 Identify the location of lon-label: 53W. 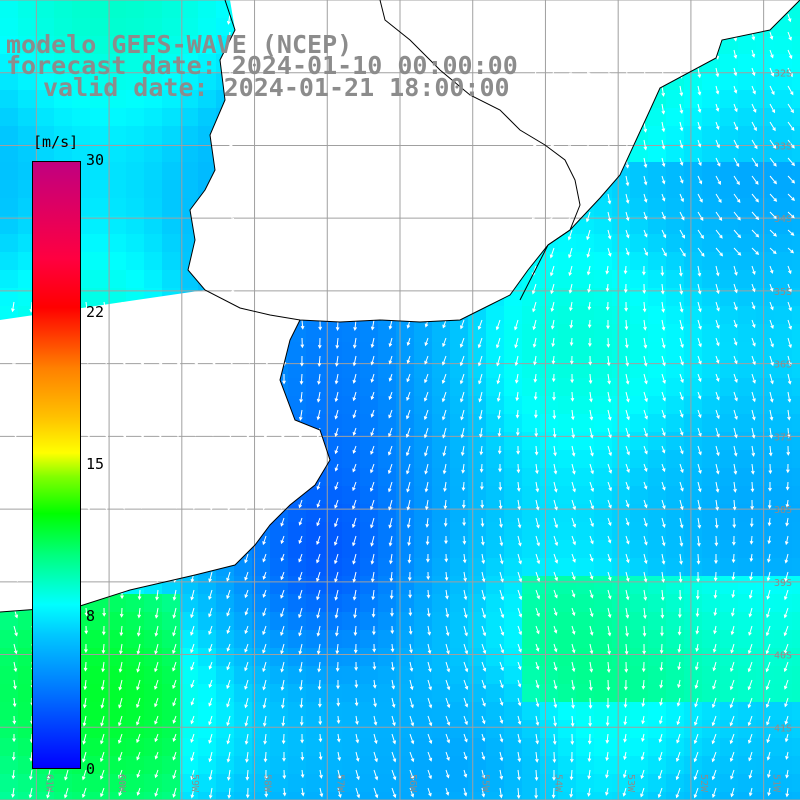
(630, 783).